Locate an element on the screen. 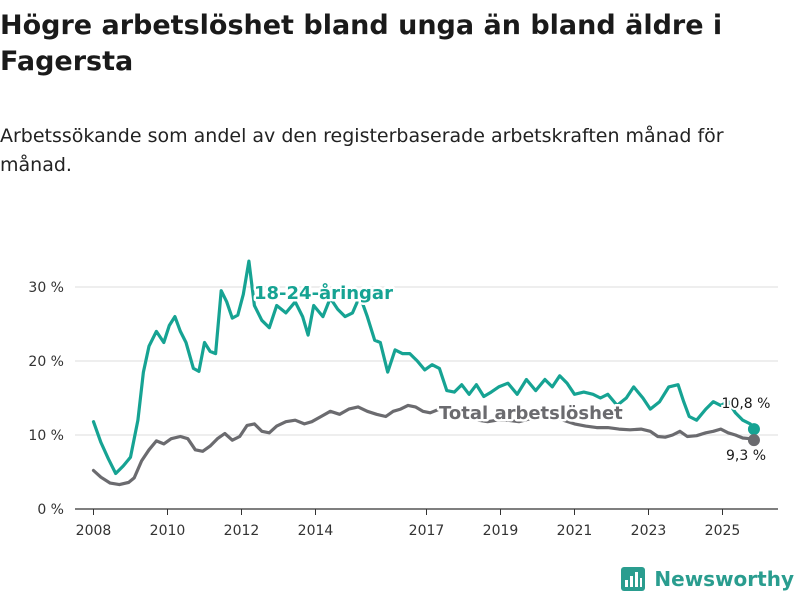 This screenshot has width=800, height=600. end-point-youth is located at coordinates (753, 429).